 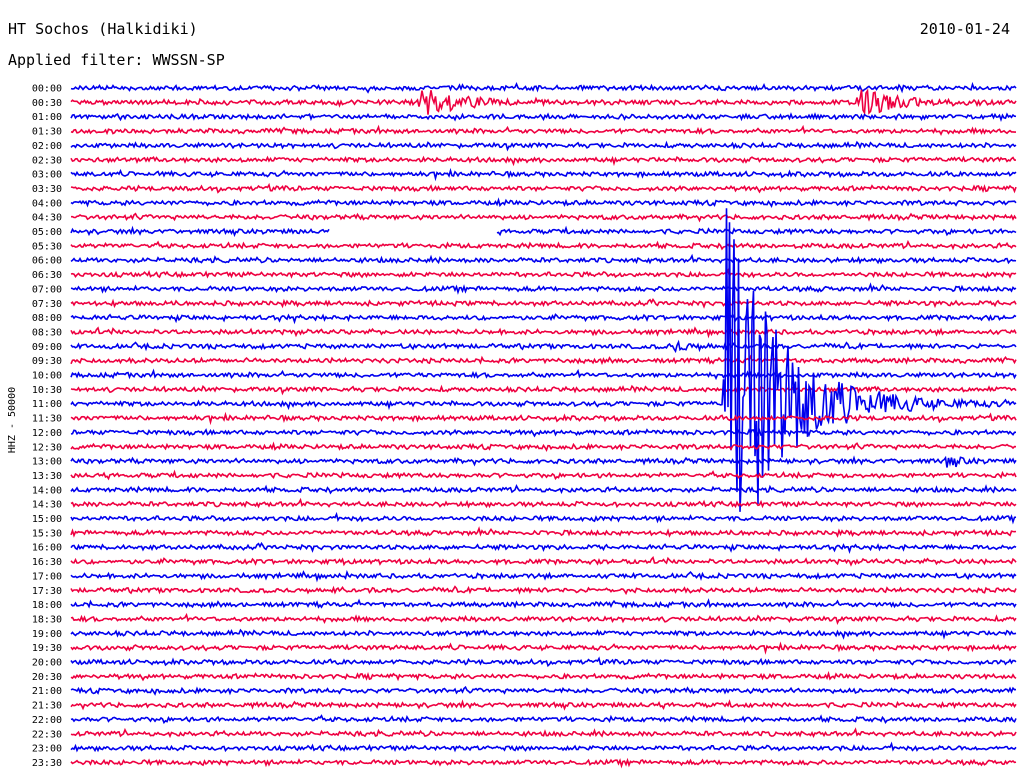 What do you see at coordinates (47, 691) in the screenshot?
I see `tick-label: 21:00` at bounding box center [47, 691].